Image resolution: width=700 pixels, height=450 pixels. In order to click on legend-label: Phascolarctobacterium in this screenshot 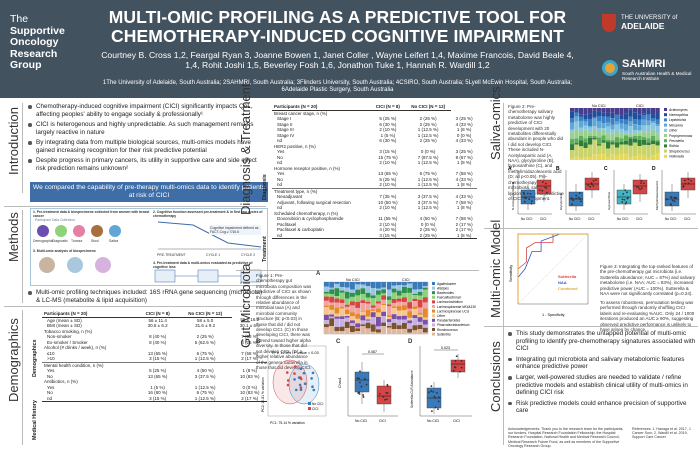, I will do `click(453, 325)`.